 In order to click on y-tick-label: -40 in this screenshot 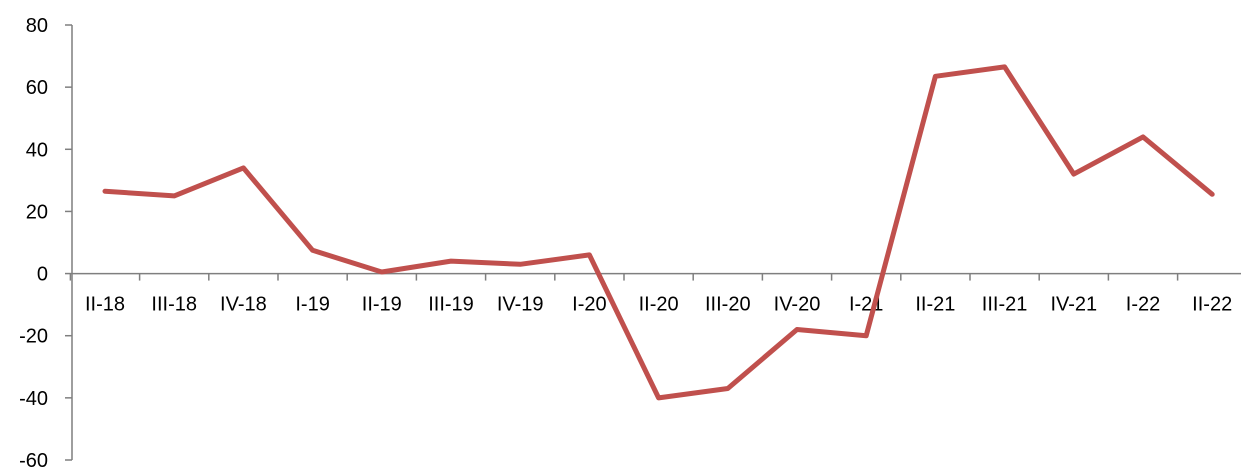, I will do `click(33, 399)`.